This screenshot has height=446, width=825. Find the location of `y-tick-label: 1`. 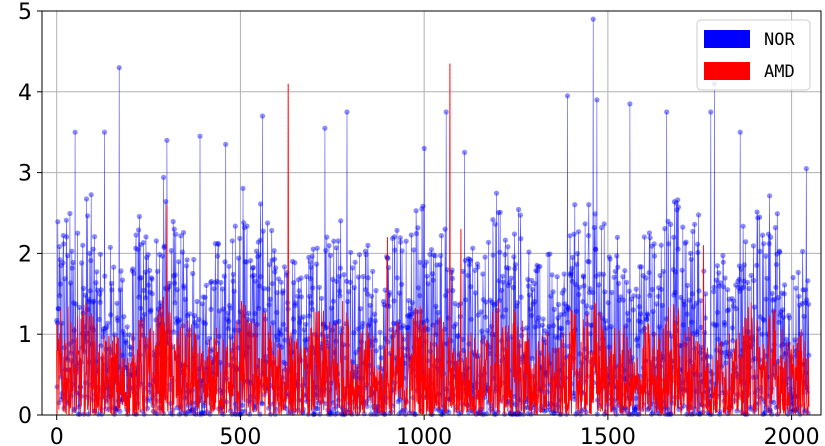

y-tick-label: 1 is located at coordinates (25, 335).